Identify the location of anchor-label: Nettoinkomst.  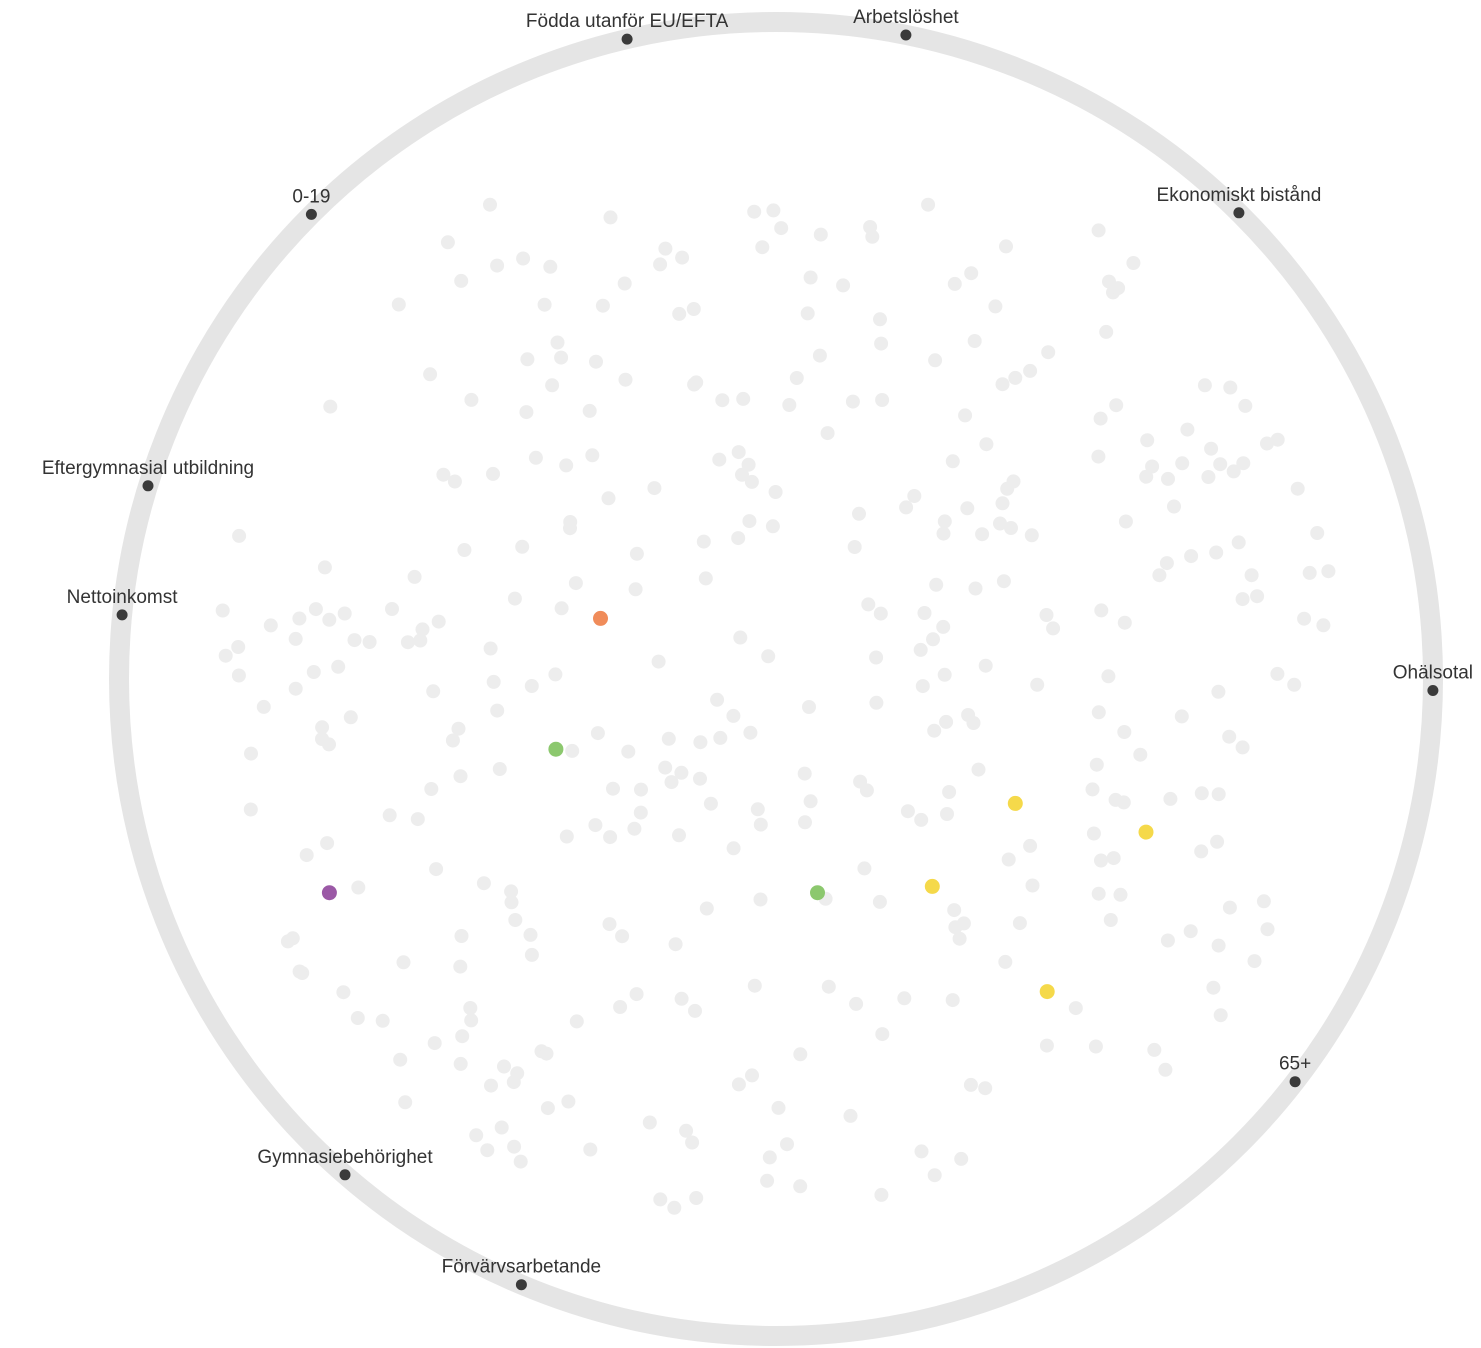
(123, 597).